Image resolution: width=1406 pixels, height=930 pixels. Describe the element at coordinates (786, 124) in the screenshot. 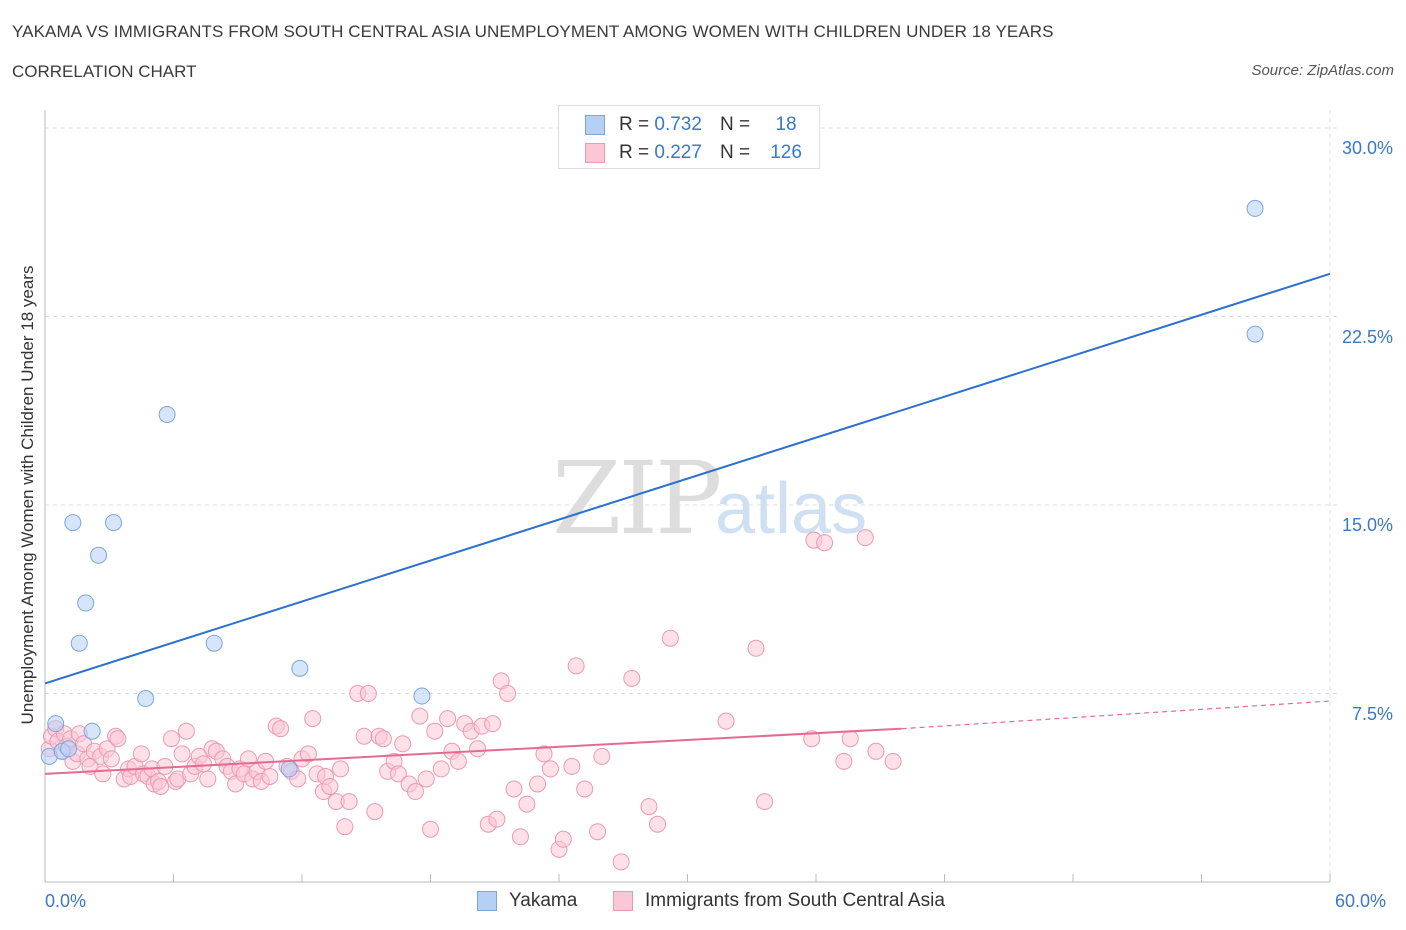

I see `legend-n-value: 18` at that location.